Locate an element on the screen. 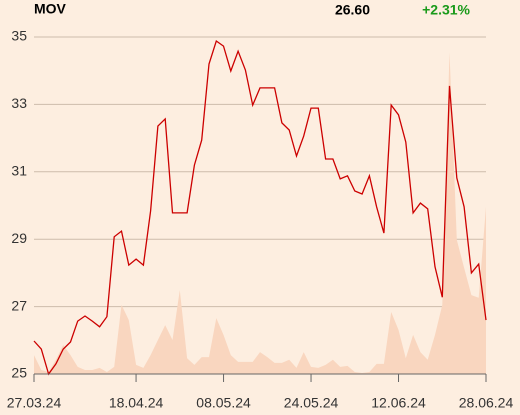 The height and width of the screenshot is (415, 520). y-tick-label: 31 is located at coordinates (19, 171).